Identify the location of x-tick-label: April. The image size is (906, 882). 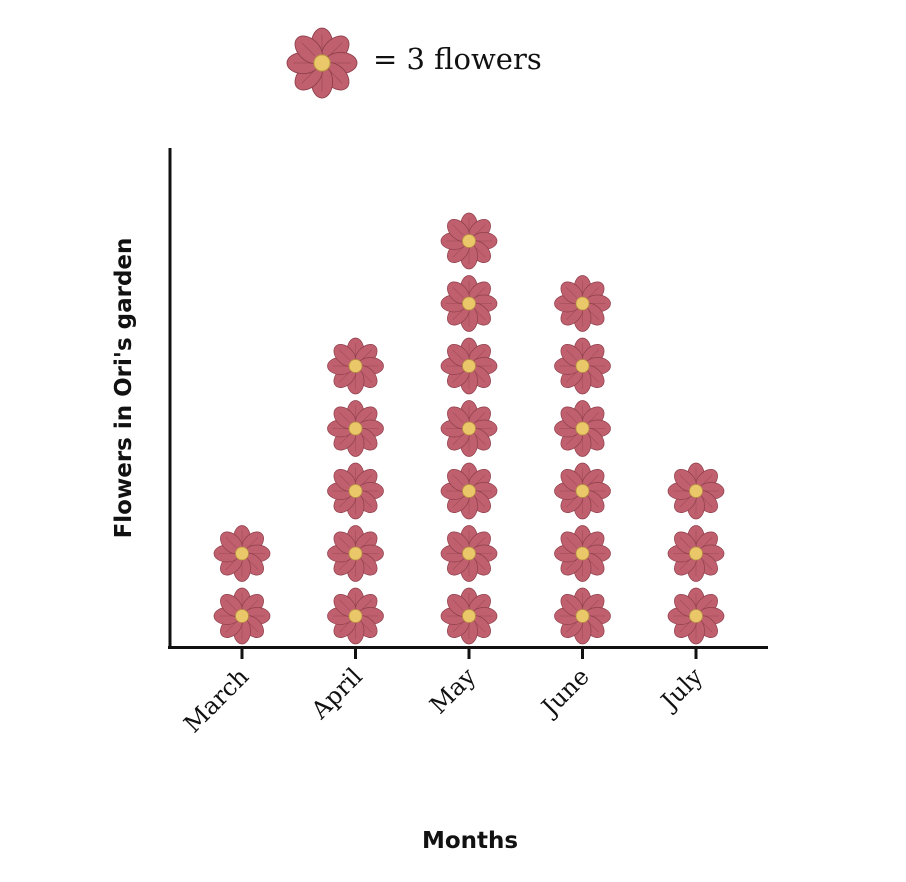
(336, 693).